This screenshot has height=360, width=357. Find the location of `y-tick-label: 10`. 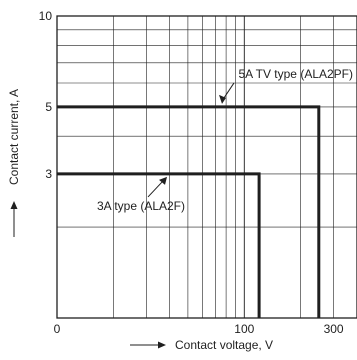

y-tick-label: 10 is located at coordinates (46, 16).